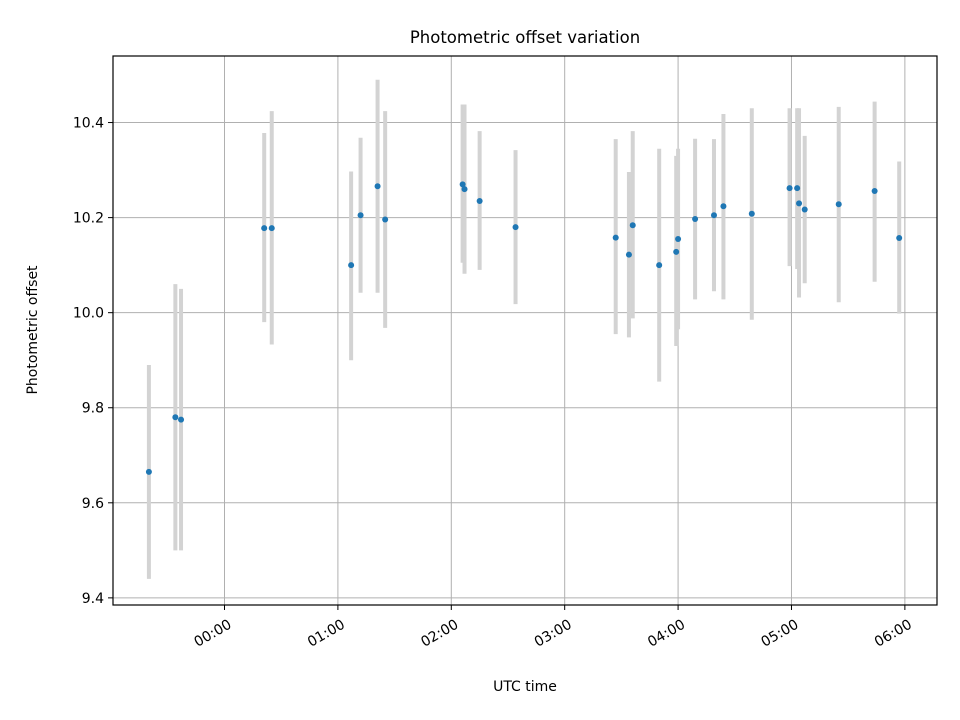 This screenshot has width=960, height=720. Describe the element at coordinates (525, 687) in the screenshot. I see `x-axis-label: UTC time` at that location.